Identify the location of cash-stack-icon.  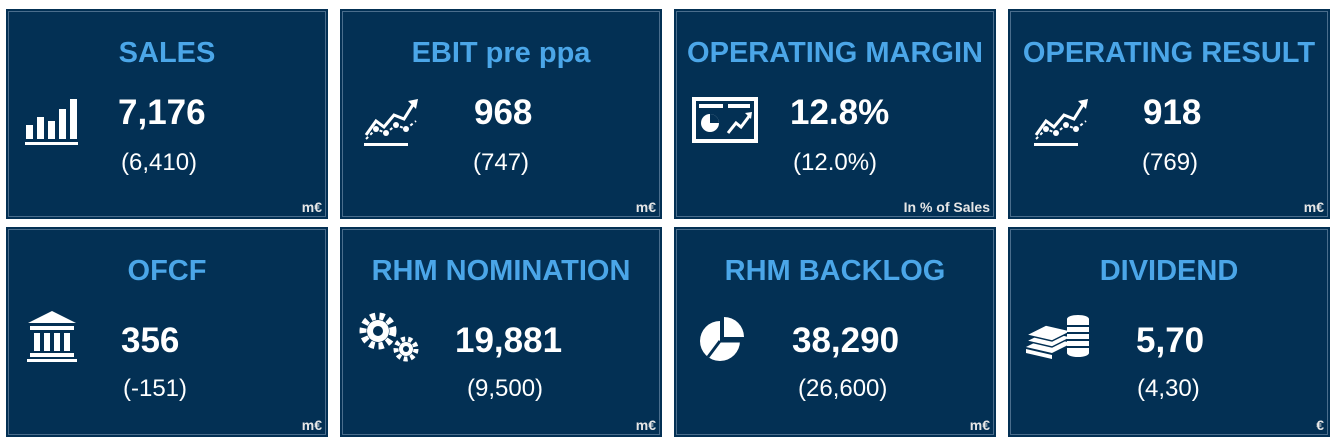
(1058, 335).